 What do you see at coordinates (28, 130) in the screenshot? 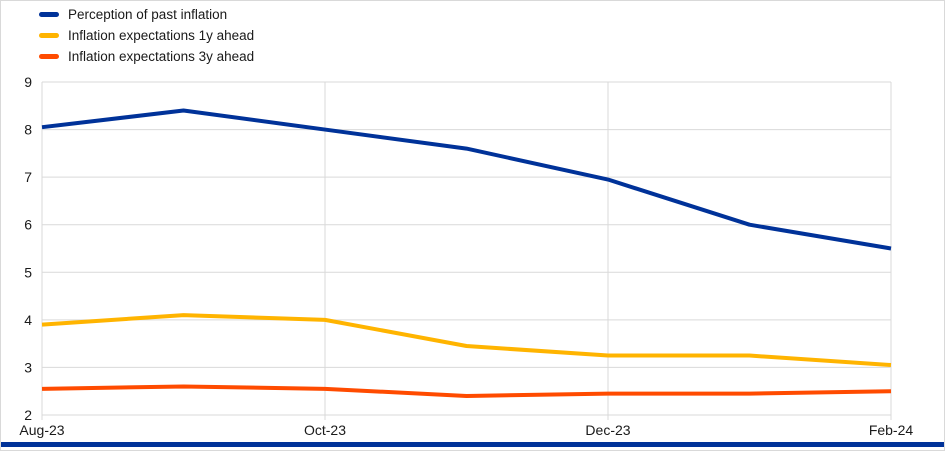
I see `y-tick-label: 8` at bounding box center [28, 130].